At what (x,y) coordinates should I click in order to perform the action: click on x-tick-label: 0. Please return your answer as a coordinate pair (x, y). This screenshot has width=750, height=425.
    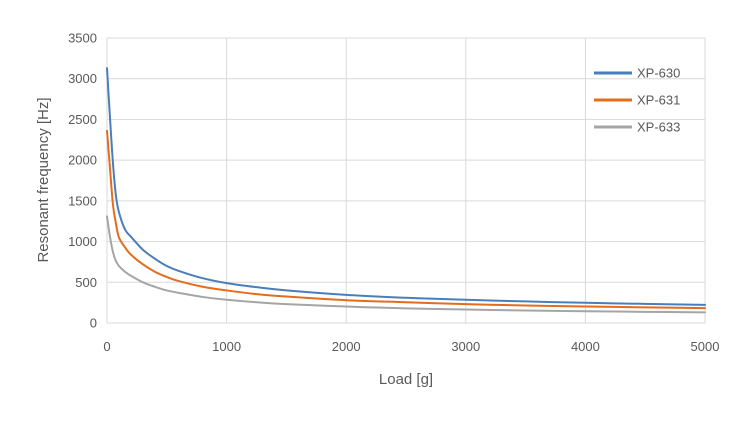
    Looking at the image, I should click on (106, 346).